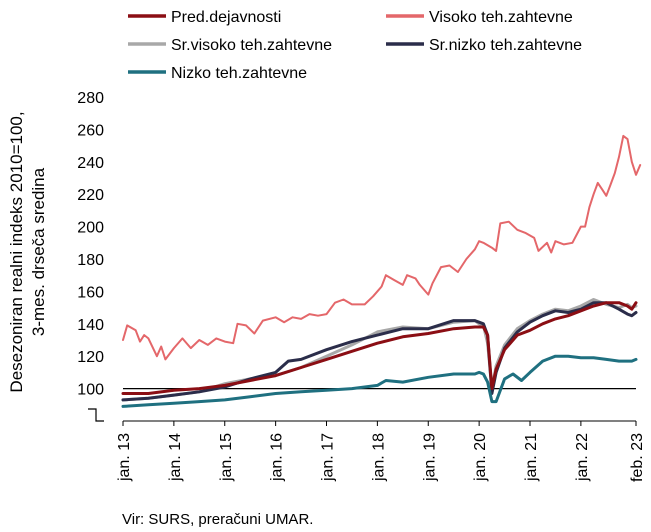  Describe the element at coordinates (90, 292) in the screenshot. I see `y-tick-label: 160` at that location.